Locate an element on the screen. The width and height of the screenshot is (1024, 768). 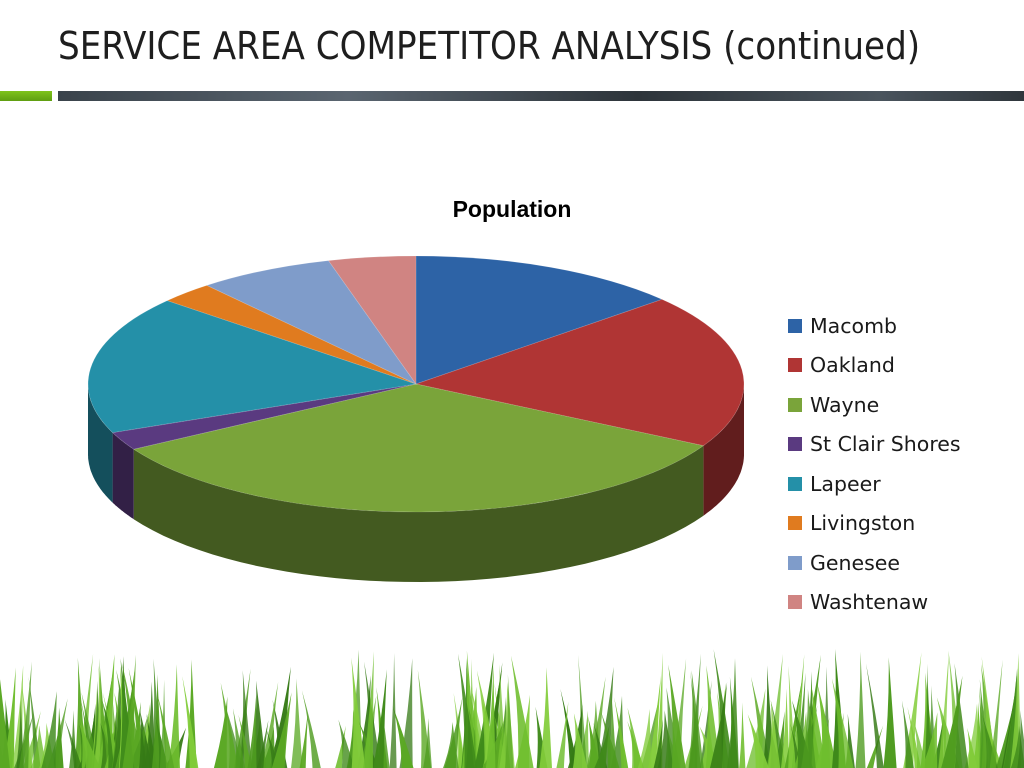
legend-label: Livingston is located at coordinates (863, 523).